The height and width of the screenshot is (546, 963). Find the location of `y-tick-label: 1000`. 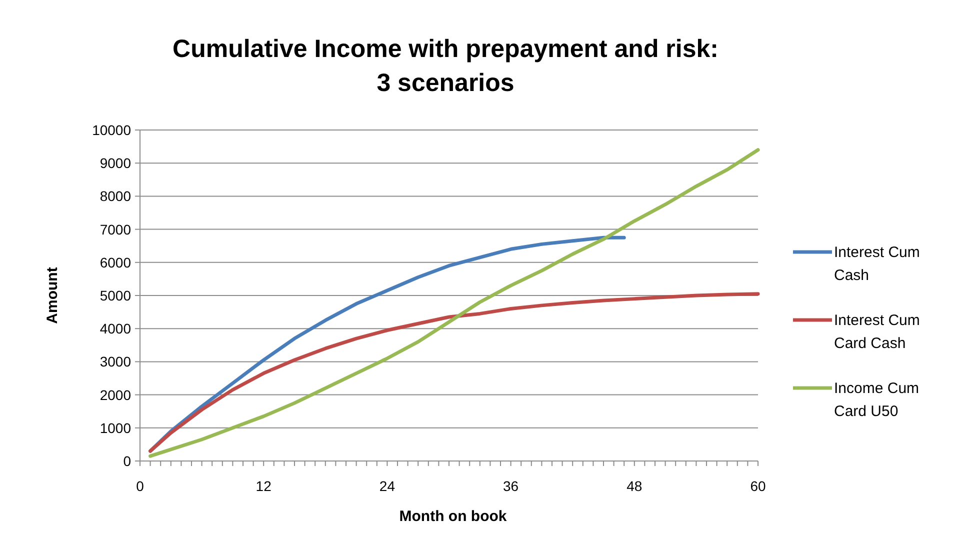

y-tick-label: 1000 is located at coordinates (116, 428).